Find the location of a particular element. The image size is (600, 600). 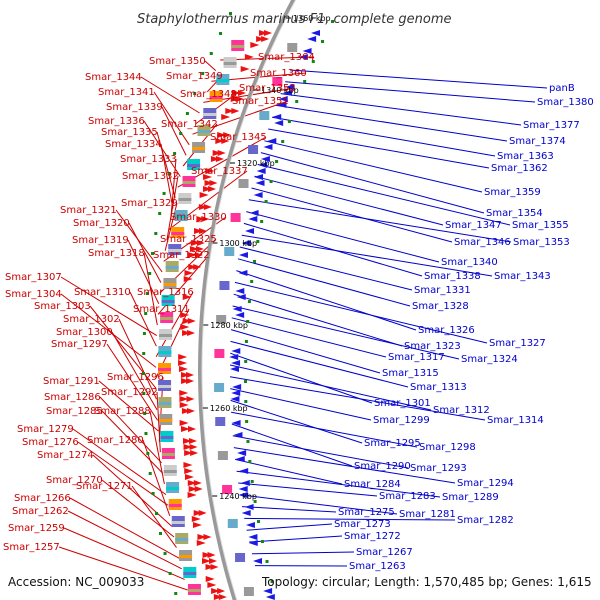

forward-gene-label: Smar_1319 is located at coordinates (100, 240).